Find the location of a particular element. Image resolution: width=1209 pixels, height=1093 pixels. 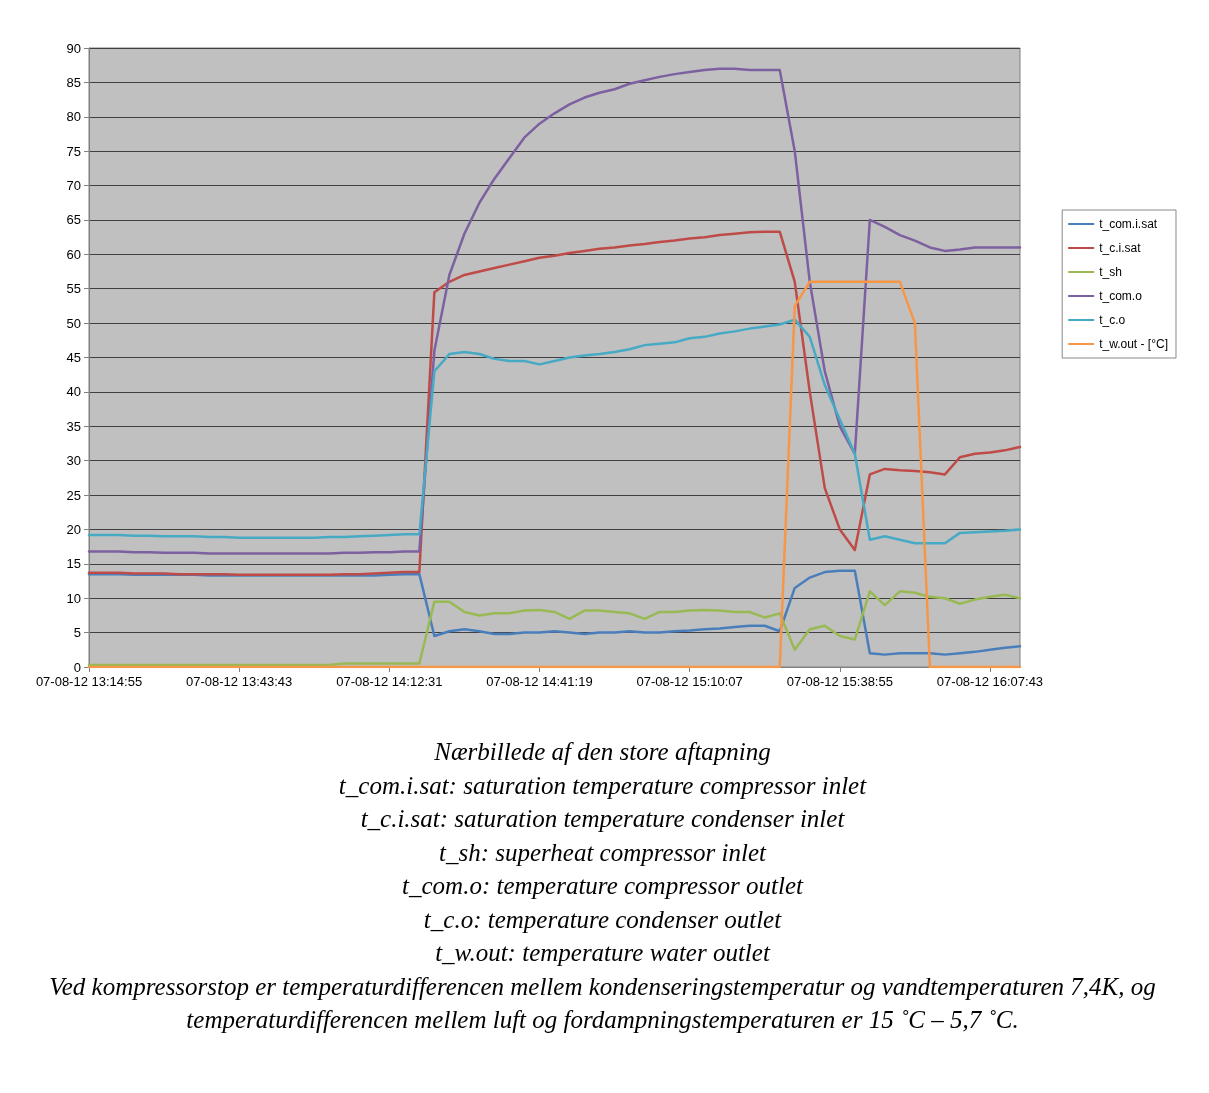

y-tick-label: 90 is located at coordinates (73, 48).